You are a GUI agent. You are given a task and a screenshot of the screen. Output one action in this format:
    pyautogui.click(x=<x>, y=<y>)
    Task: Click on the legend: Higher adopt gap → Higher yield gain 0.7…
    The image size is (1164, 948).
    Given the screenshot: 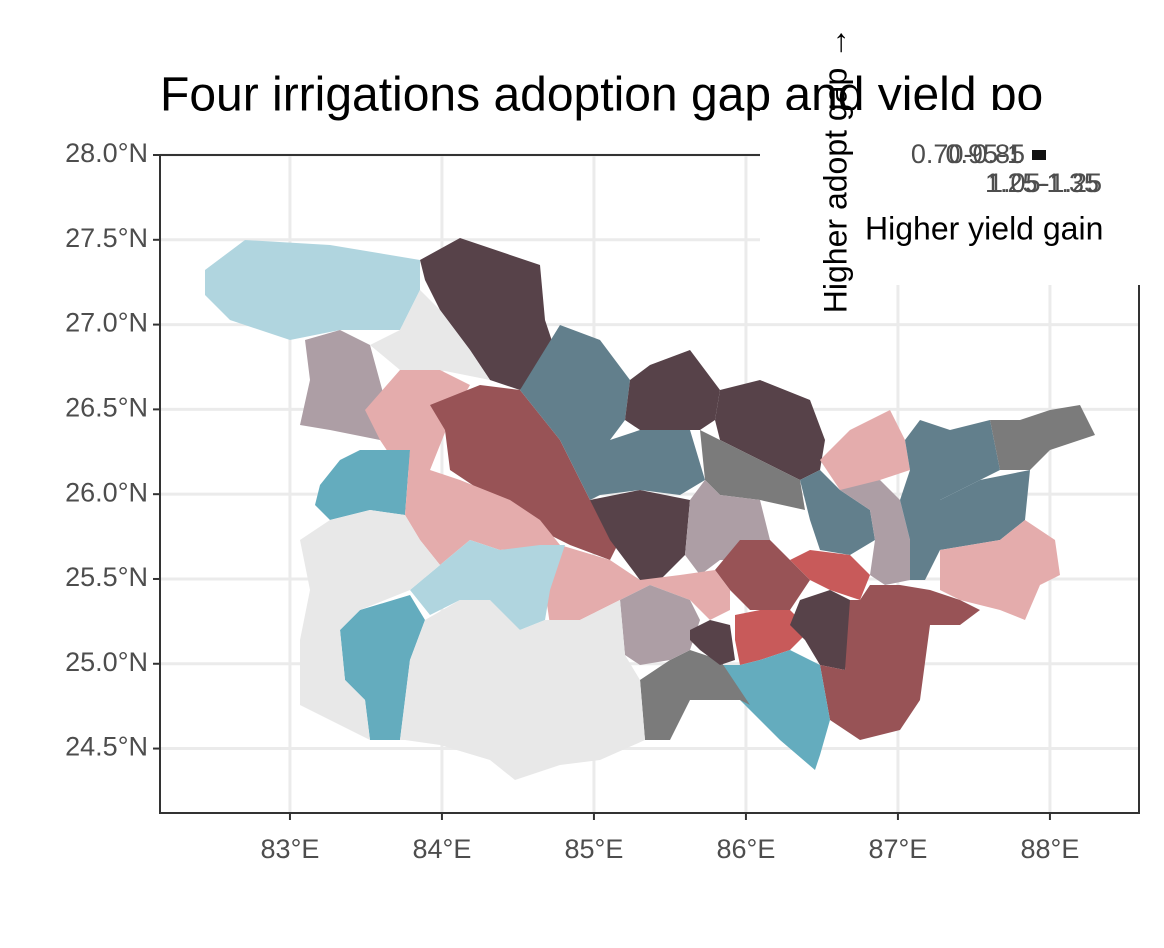 What is the action you would take?
    pyautogui.click(x=962, y=170)
    